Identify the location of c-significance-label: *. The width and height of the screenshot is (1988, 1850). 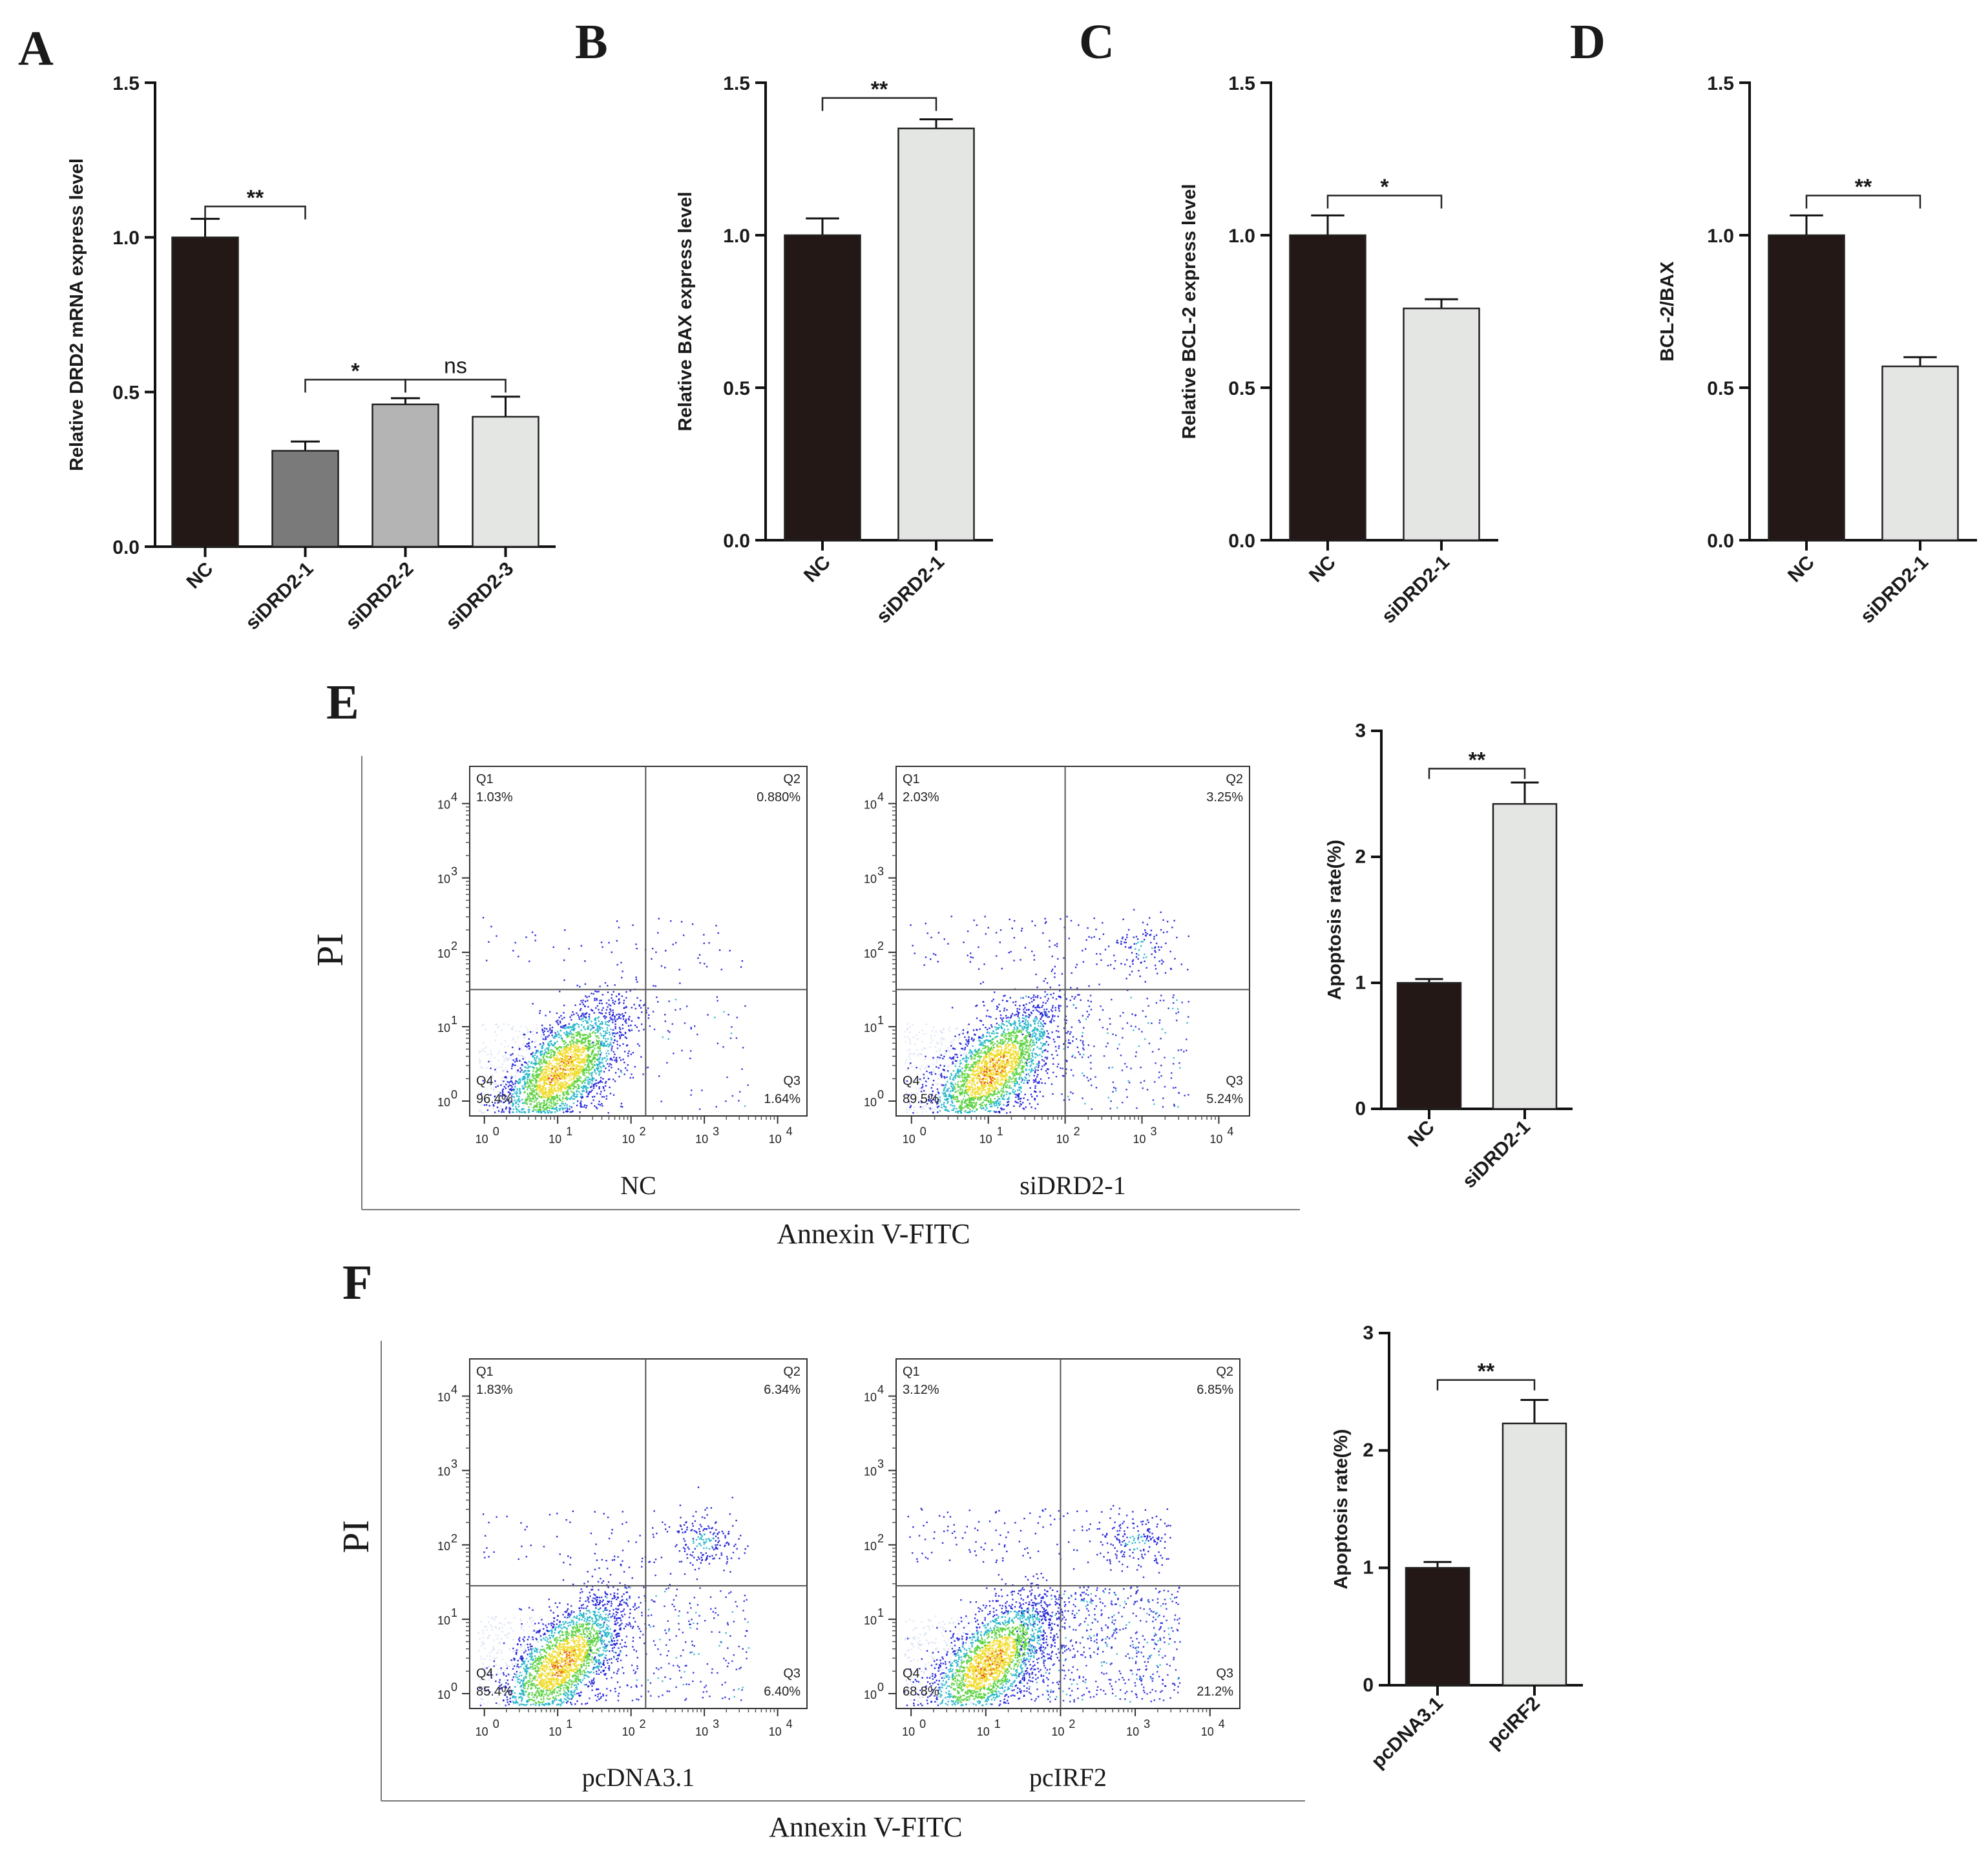
(1384, 187).